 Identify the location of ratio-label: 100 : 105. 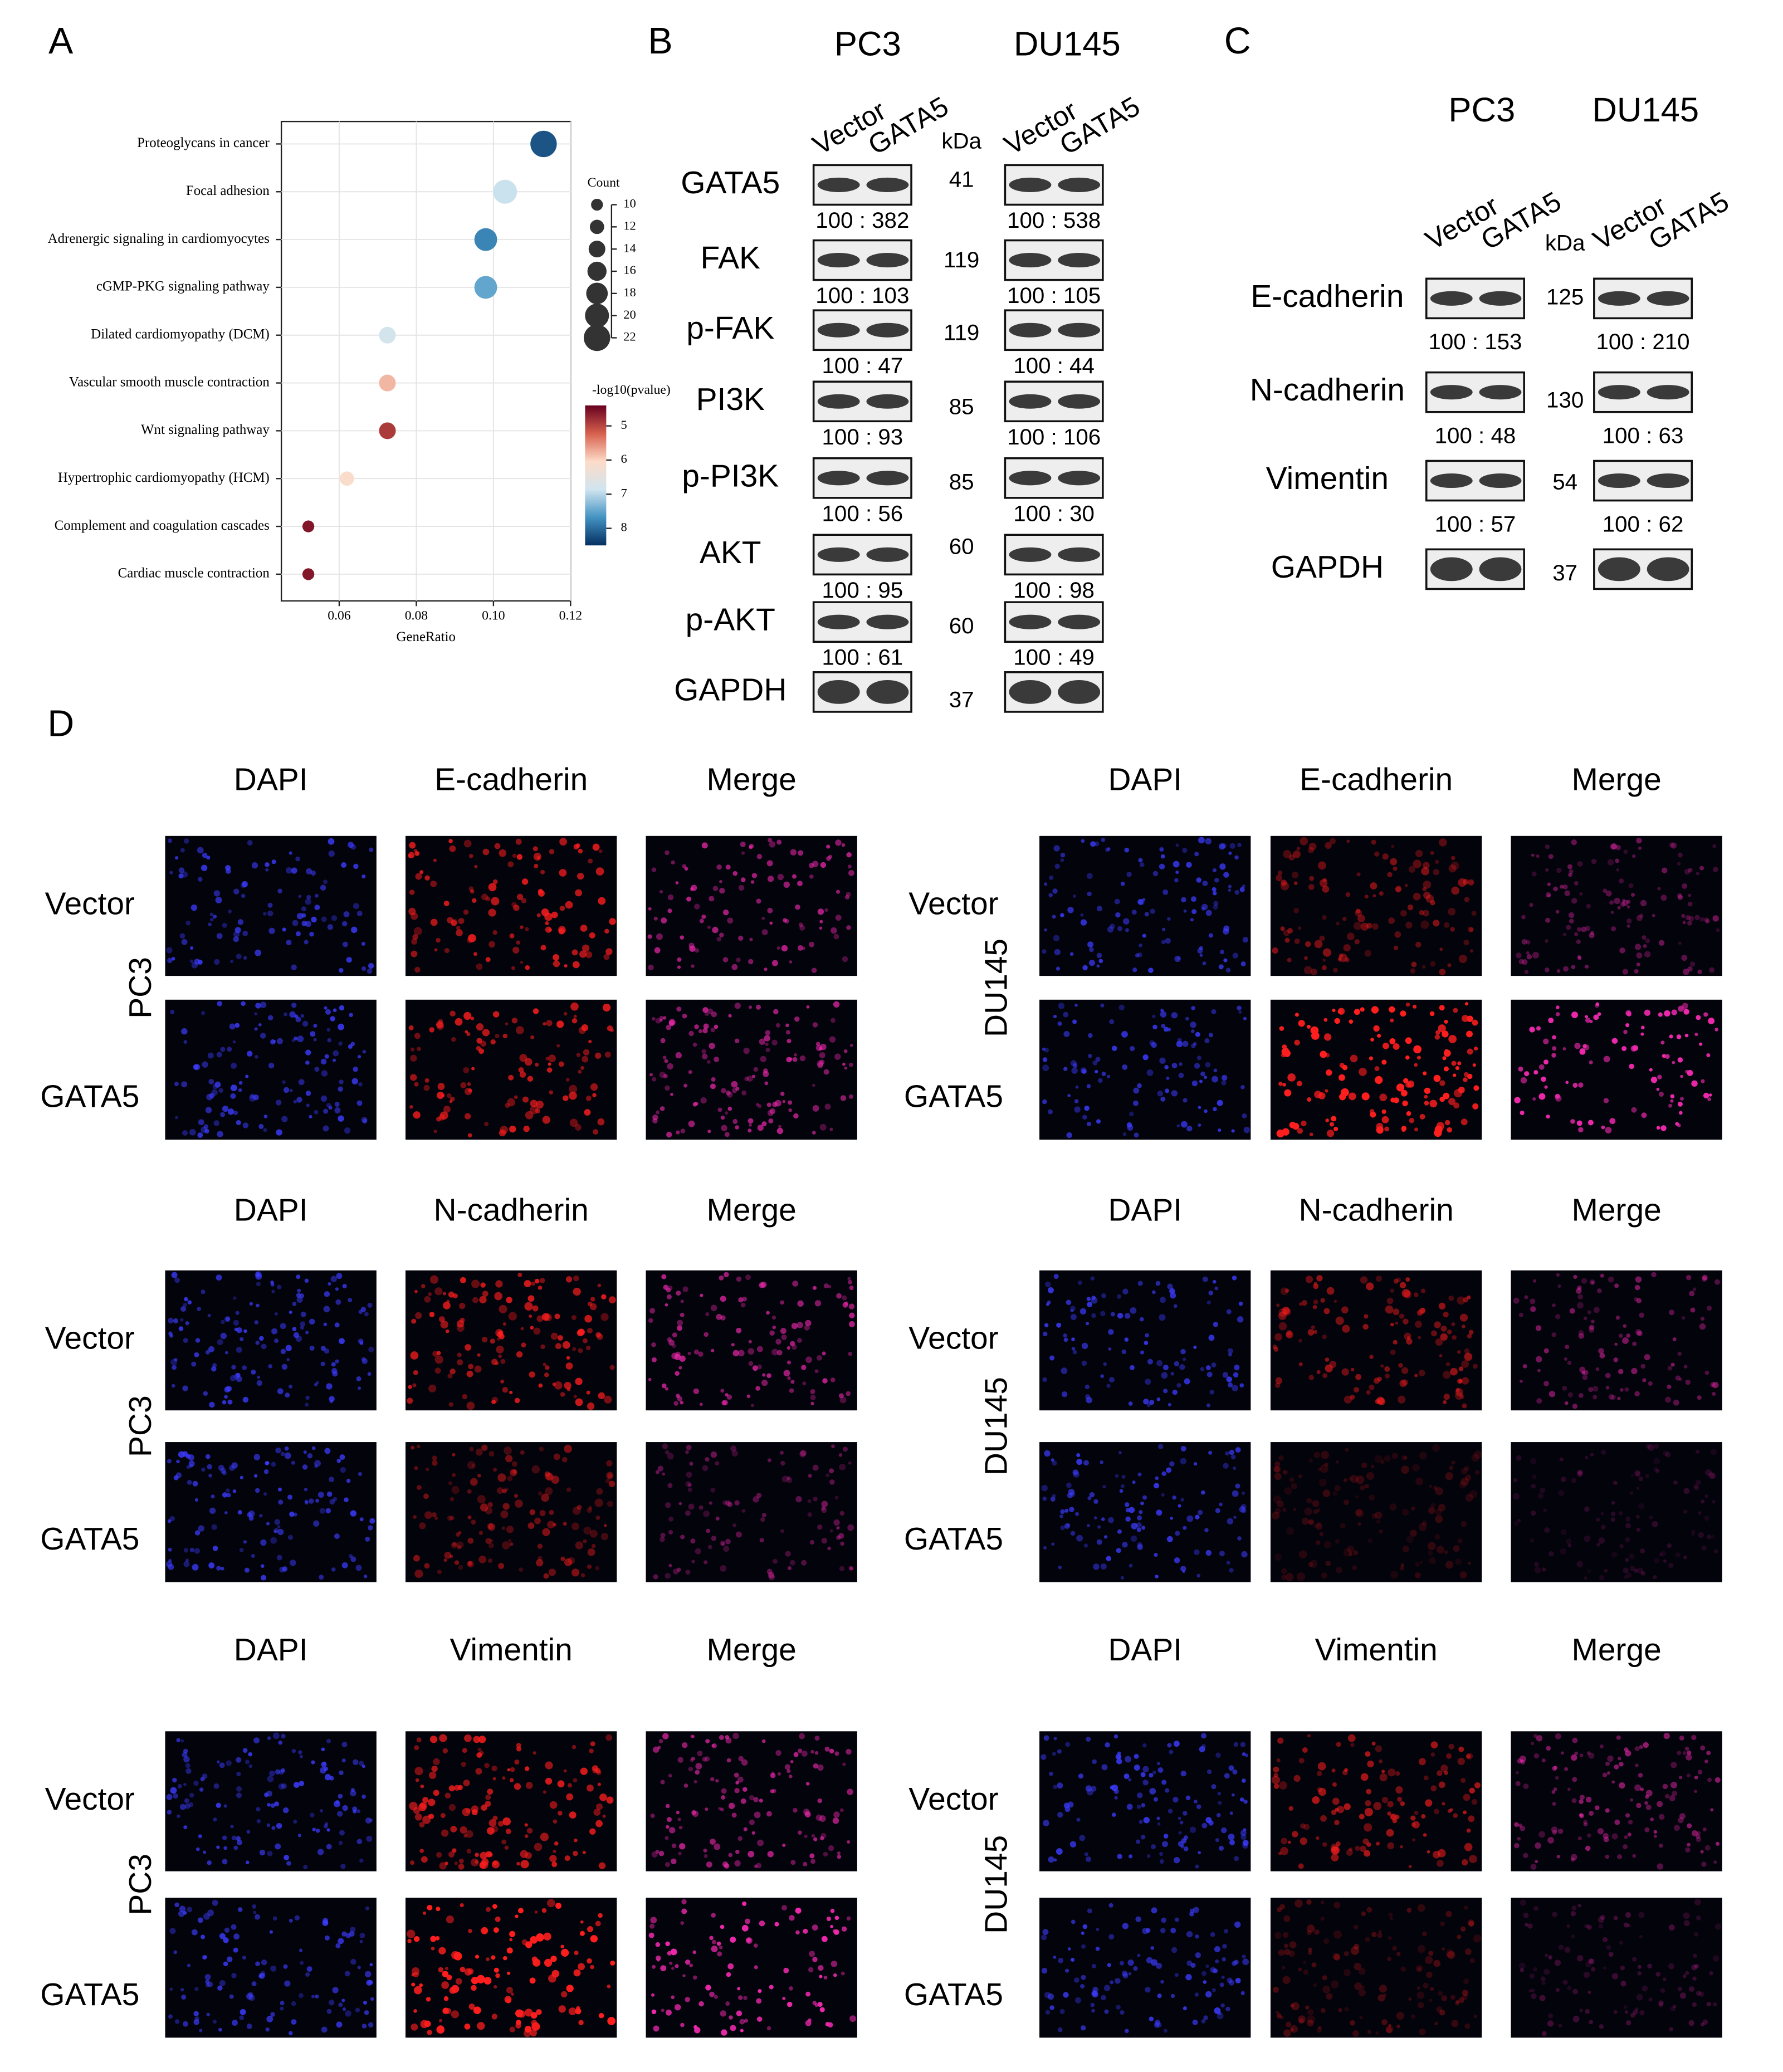
(1054, 295).